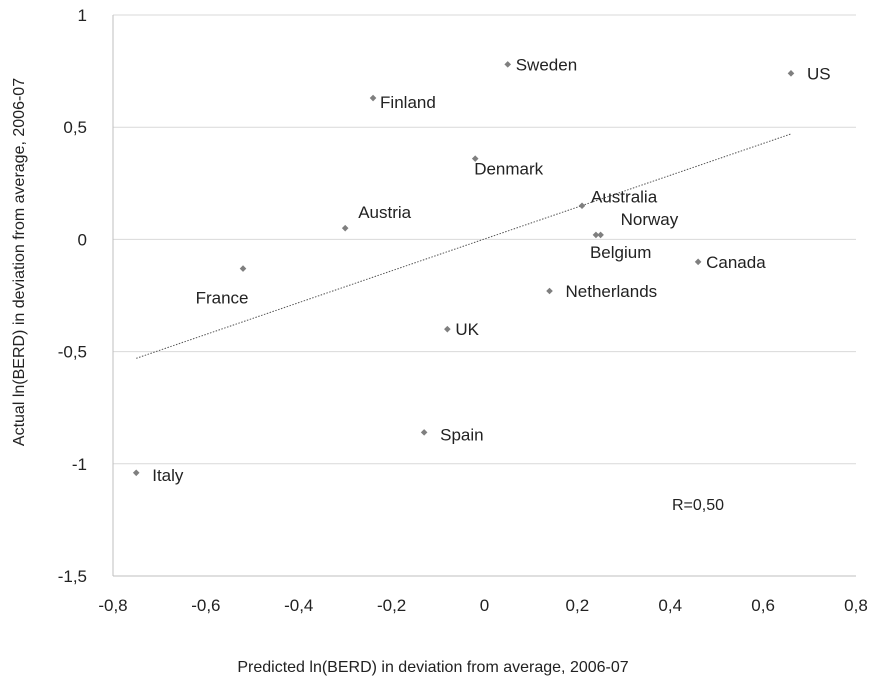  What do you see at coordinates (461, 434) in the screenshot?
I see `point-label-spain: Spain` at bounding box center [461, 434].